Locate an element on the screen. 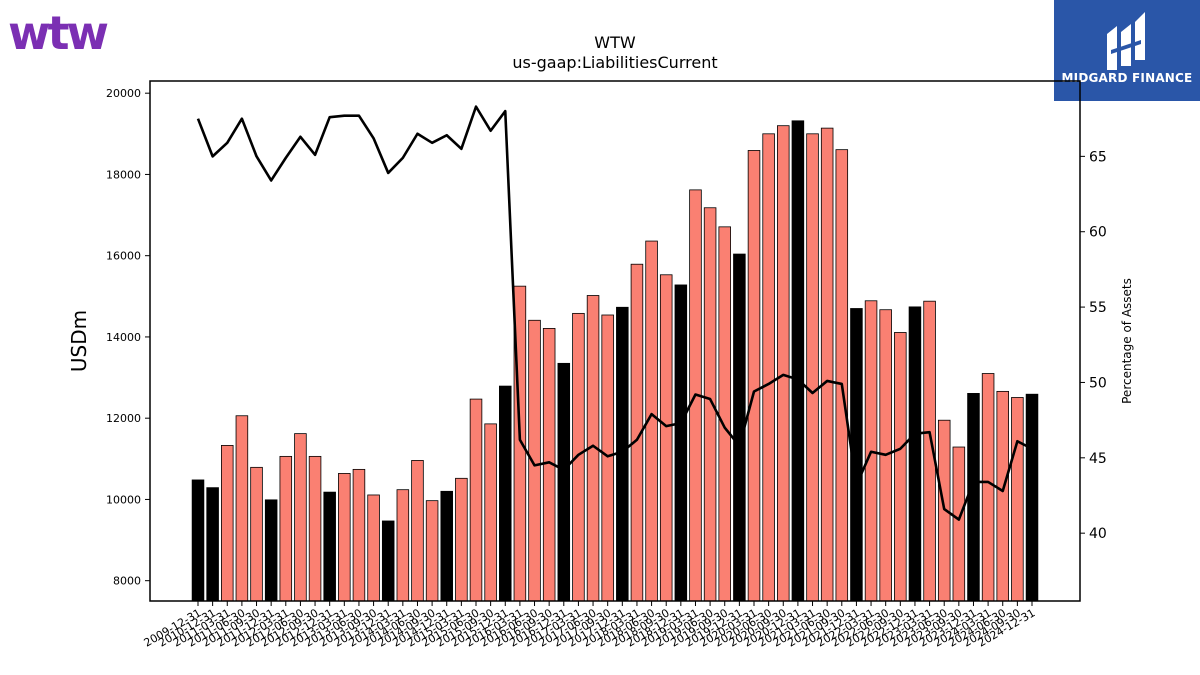 The image size is (1200, 675). midgard-finance-logo: MIDGARD FINANCE is located at coordinates (1127, 50).